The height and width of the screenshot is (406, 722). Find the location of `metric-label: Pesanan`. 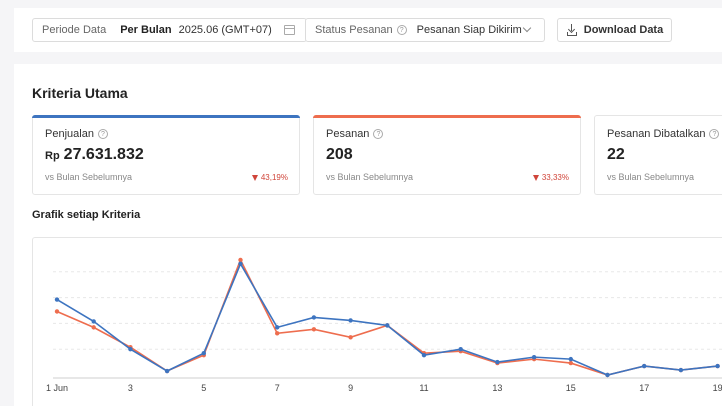

metric-label: Pesanan is located at coordinates (348, 134).